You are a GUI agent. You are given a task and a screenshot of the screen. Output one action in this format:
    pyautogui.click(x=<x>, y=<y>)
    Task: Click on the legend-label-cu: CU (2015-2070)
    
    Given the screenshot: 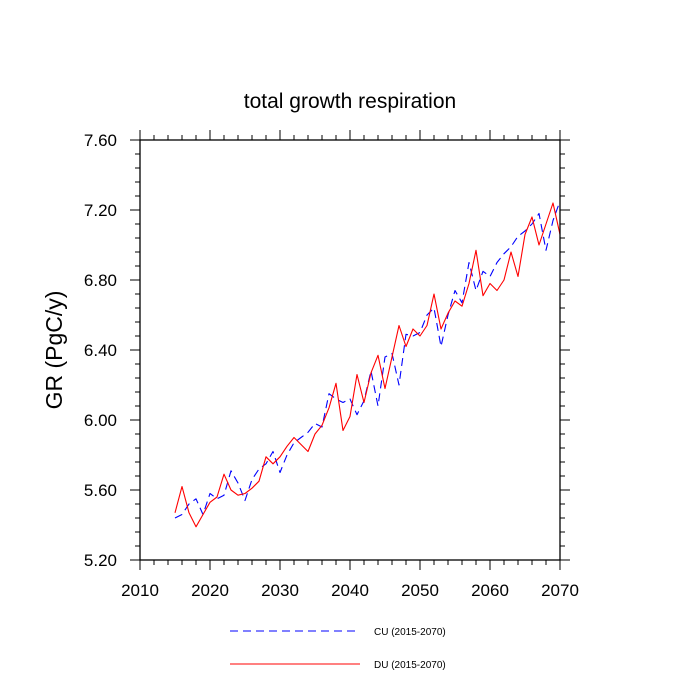 What is the action you would take?
    pyautogui.click(x=410, y=632)
    